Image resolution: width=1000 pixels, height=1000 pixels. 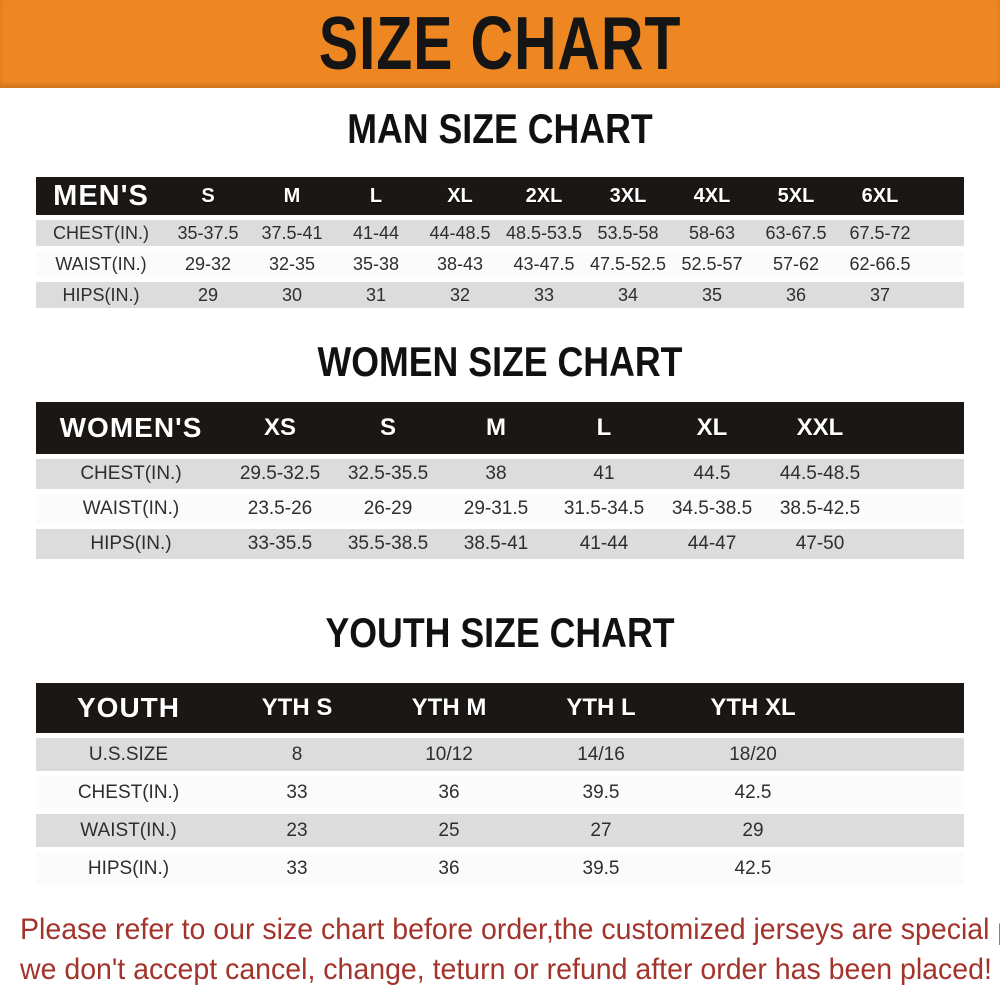 What do you see at coordinates (500, 708) in the screenshot?
I see `youth-header-row: YOUTH YTH S YTH M YTH L YTH XL` at bounding box center [500, 708].